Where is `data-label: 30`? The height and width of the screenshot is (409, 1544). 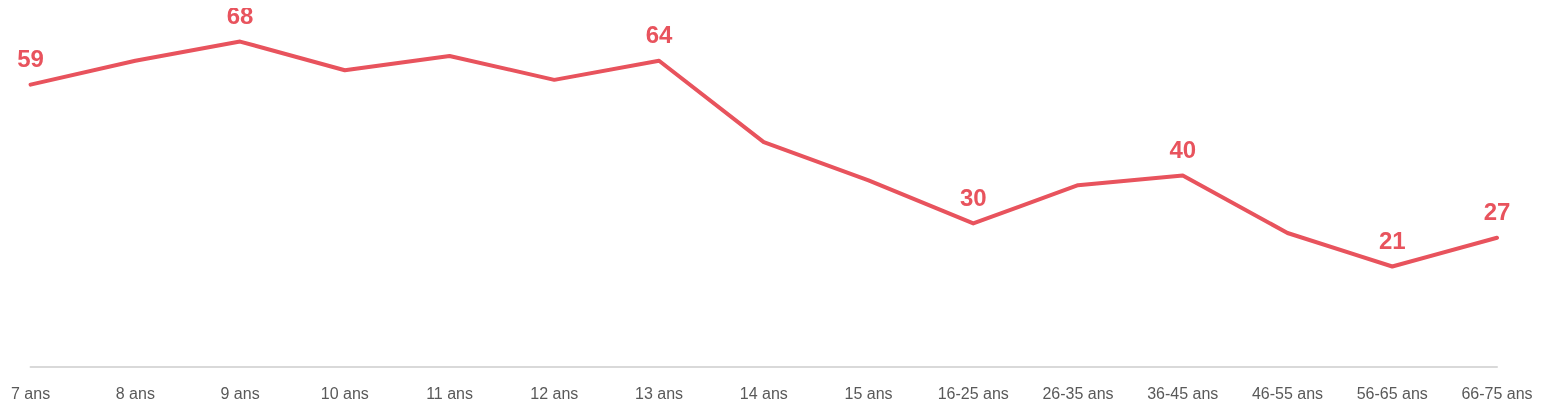 data-label: 30 is located at coordinates (973, 197).